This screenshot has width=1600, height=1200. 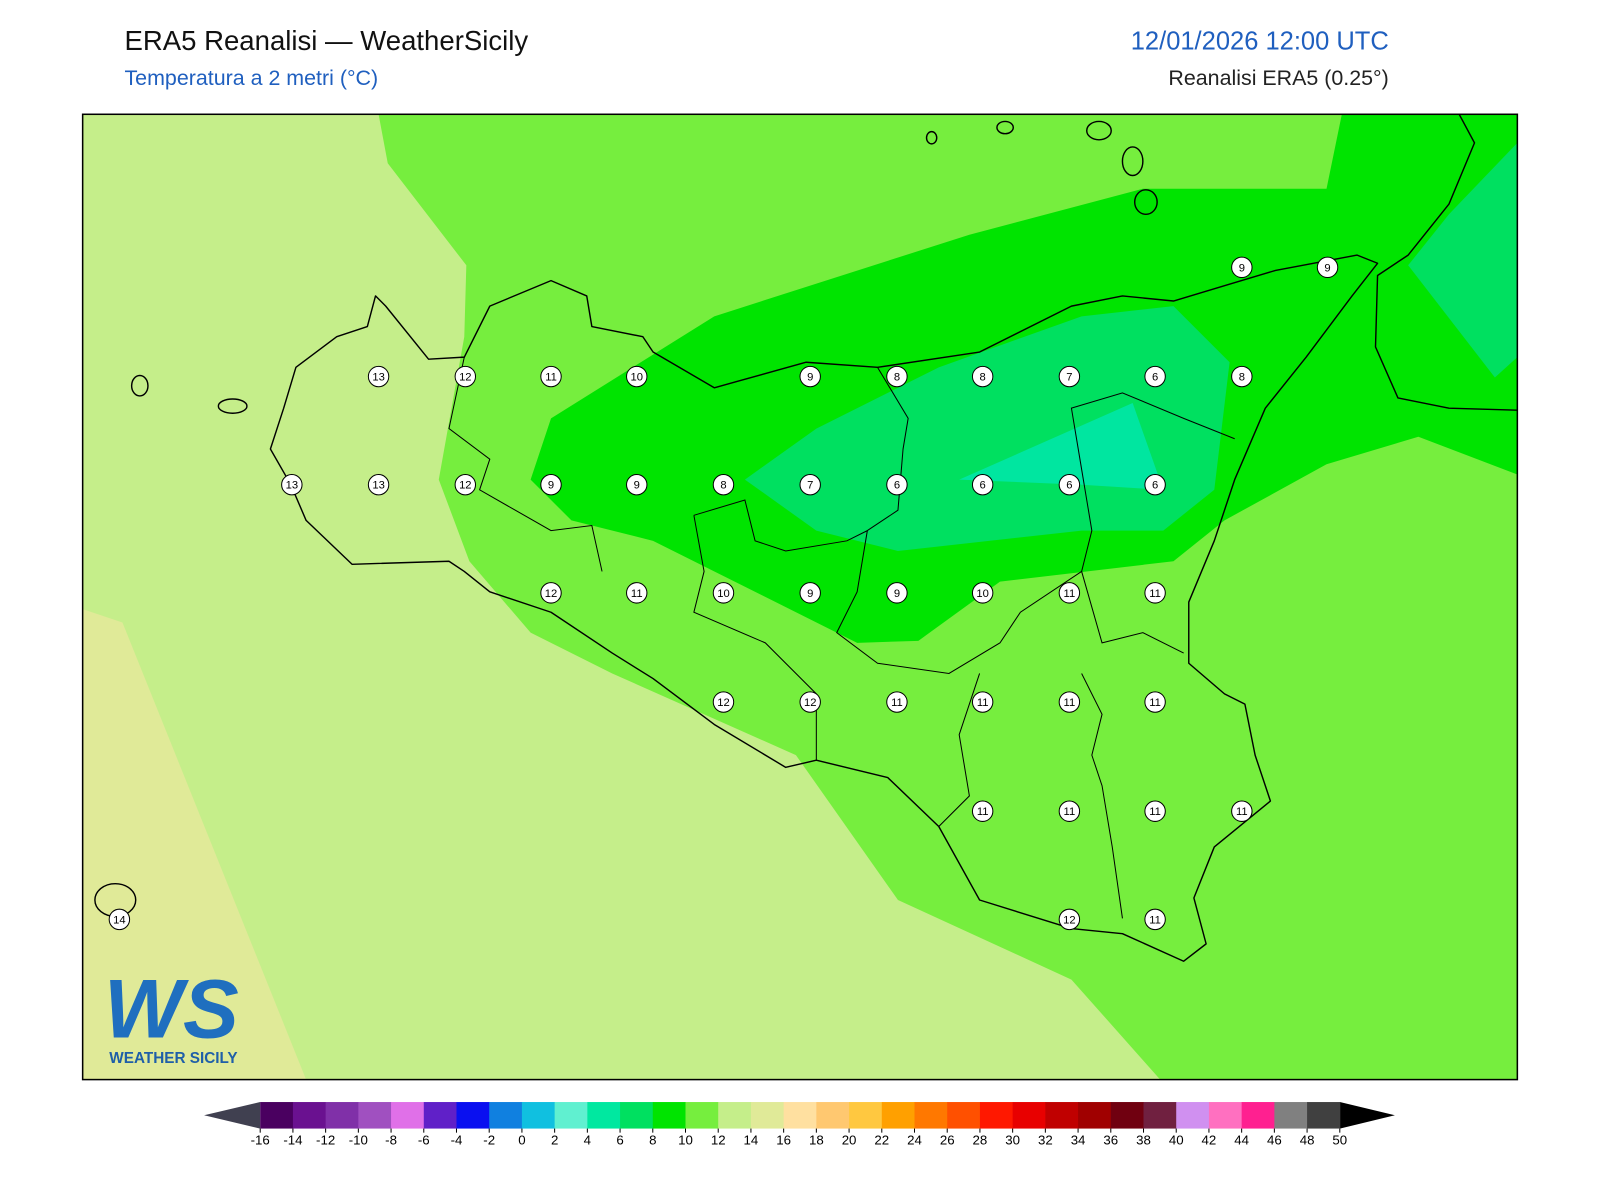 What do you see at coordinates (1176, 1139) in the screenshot?
I see `colorbar-tick-label: 40` at bounding box center [1176, 1139].